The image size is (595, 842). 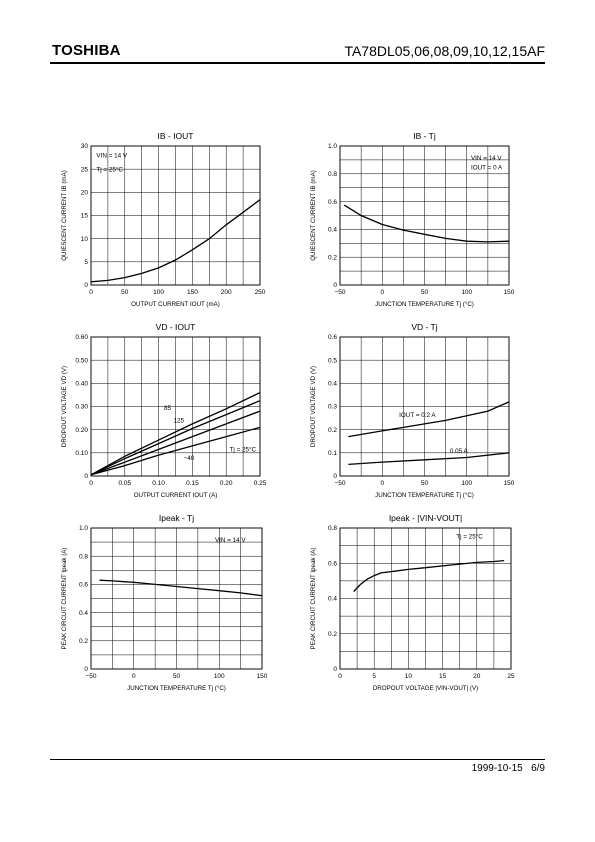 What do you see at coordinates (64, 599) in the screenshot?
I see `y-axis-label: PEAK CIRCUIT CURRENT Ipeak (A)` at bounding box center [64, 599].